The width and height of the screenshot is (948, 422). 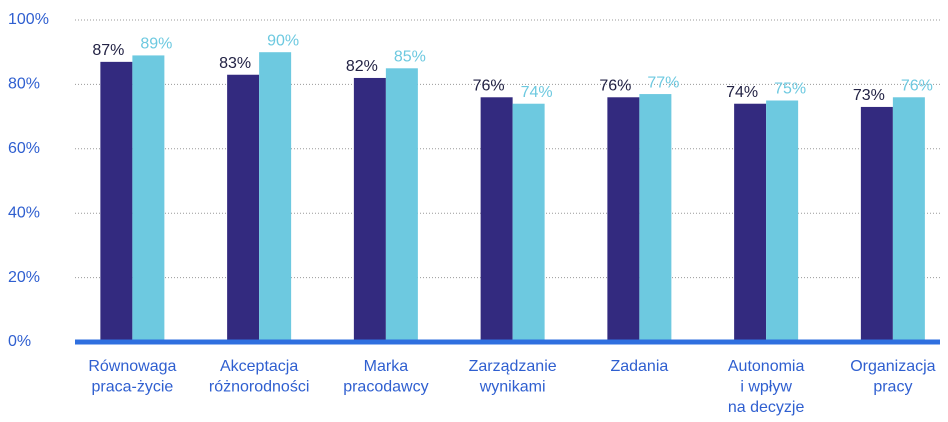 I want to click on y-tick-label: 80%, so click(x=24, y=84).